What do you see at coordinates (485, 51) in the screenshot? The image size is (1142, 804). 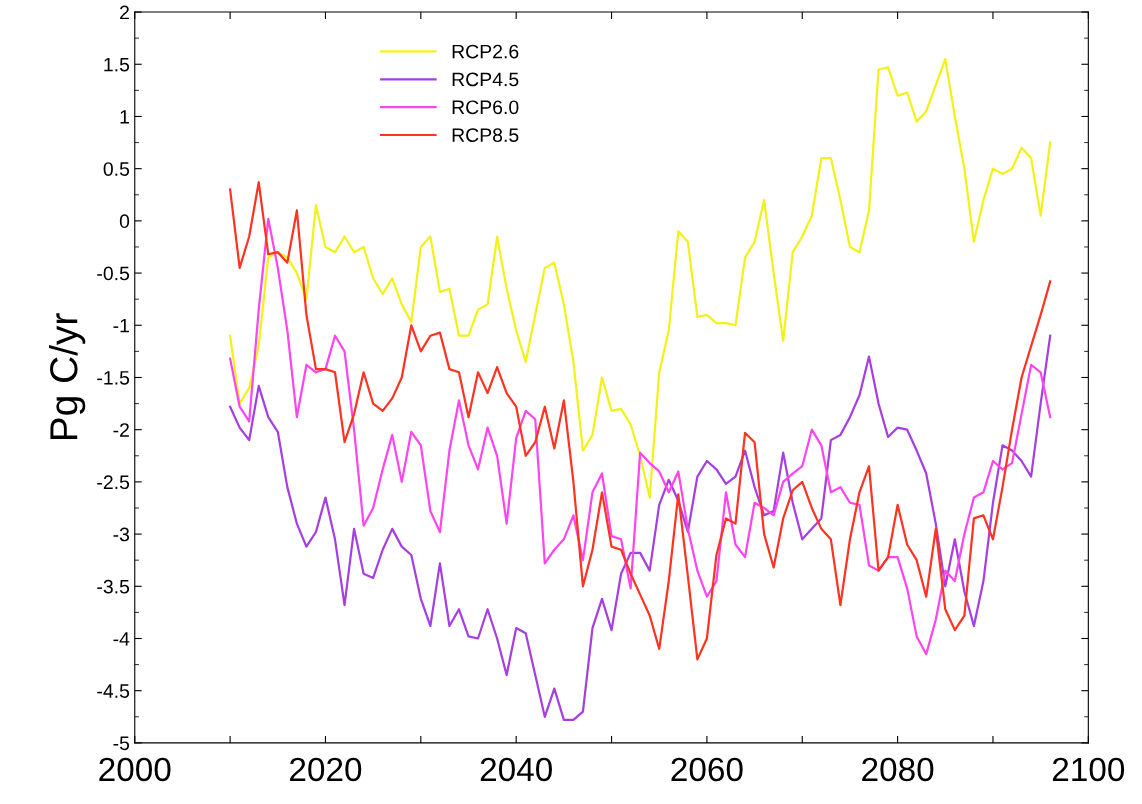 I see `legend-label: RCP2.6` at bounding box center [485, 51].